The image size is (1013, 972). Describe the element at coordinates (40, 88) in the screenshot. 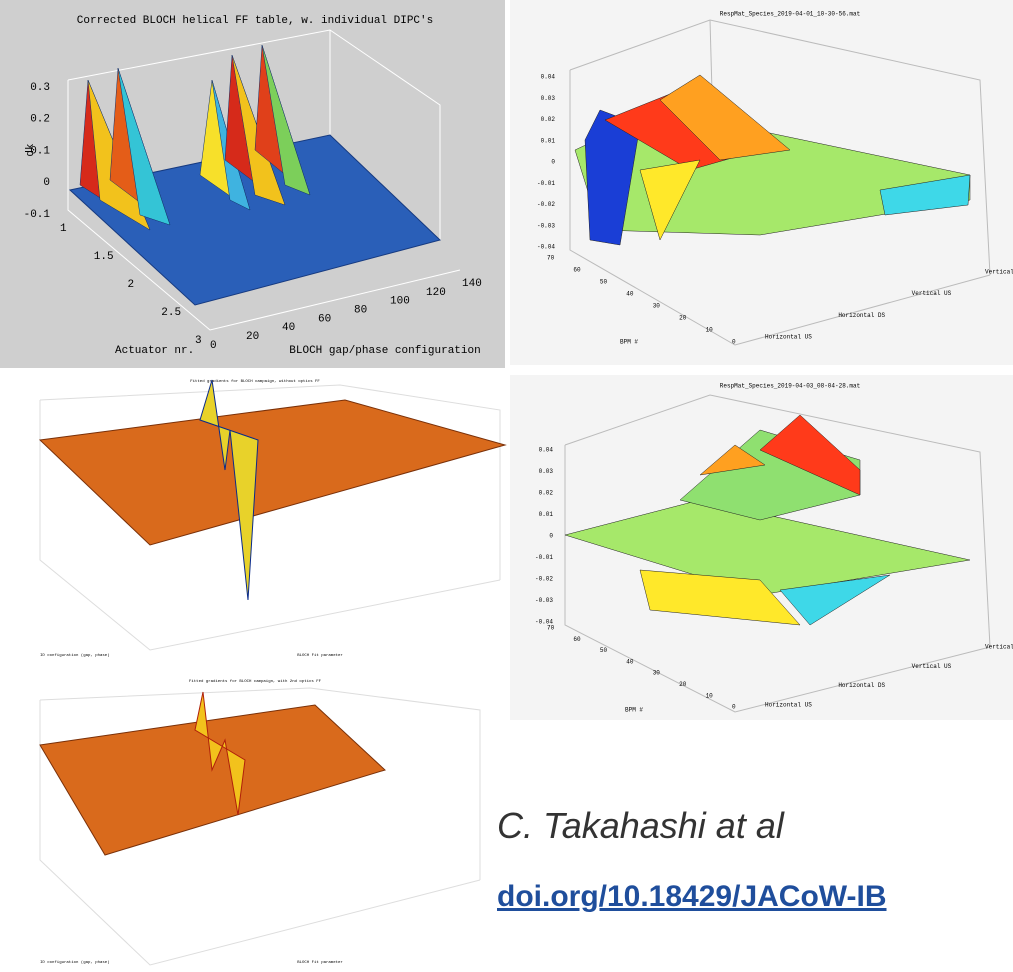

I see `z-tick-label: 0.3` at that location.